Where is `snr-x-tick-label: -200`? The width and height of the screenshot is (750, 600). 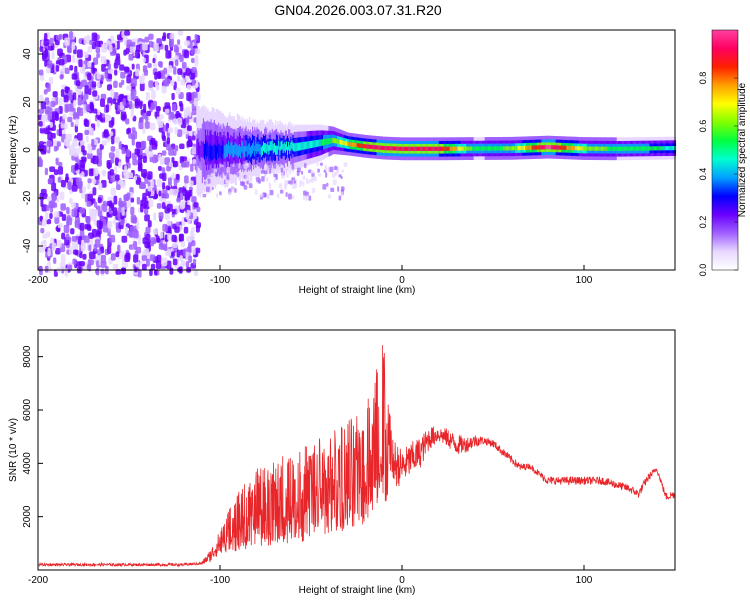 snr-x-tick-label: -200 is located at coordinates (38, 580).